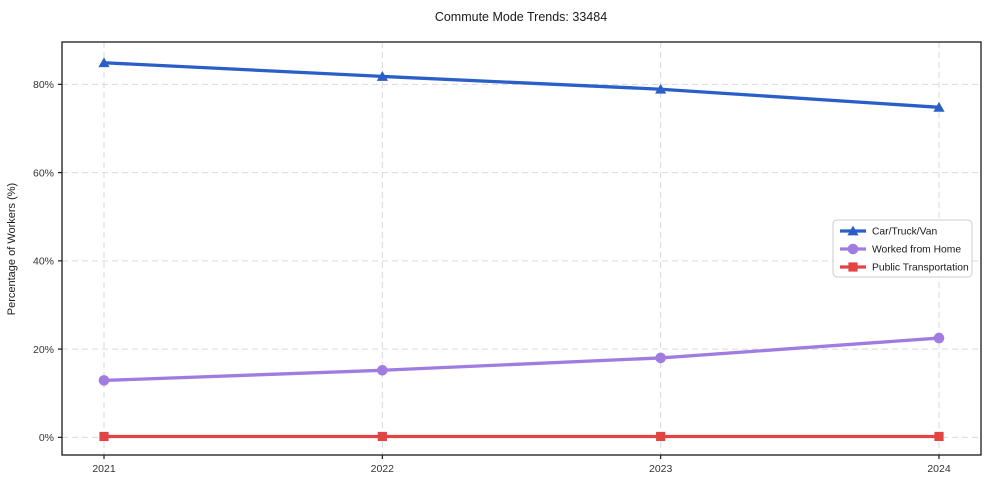 The width and height of the screenshot is (990, 490). Describe the element at coordinates (383, 469) in the screenshot. I see `x-tick-label-2022: 2022` at that location.